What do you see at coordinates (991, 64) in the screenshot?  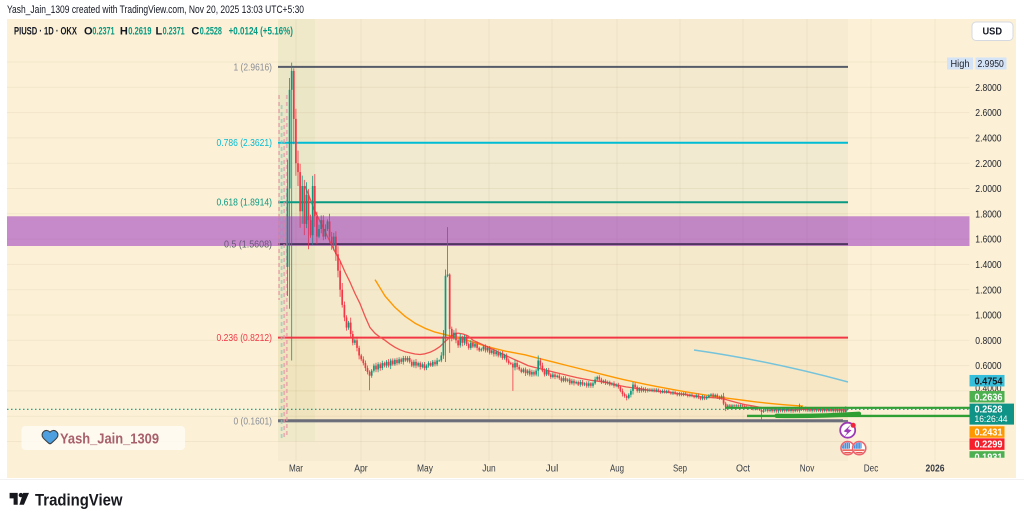 I see `svg-text: 2.9950` at bounding box center [991, 64].